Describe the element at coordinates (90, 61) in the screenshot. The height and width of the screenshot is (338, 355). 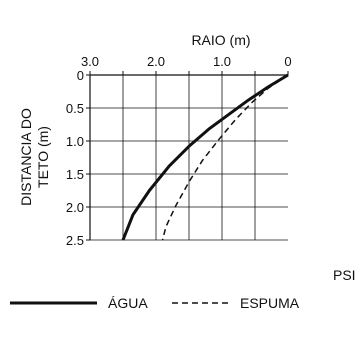
I see `x-tick-label: 3.0` at that location.